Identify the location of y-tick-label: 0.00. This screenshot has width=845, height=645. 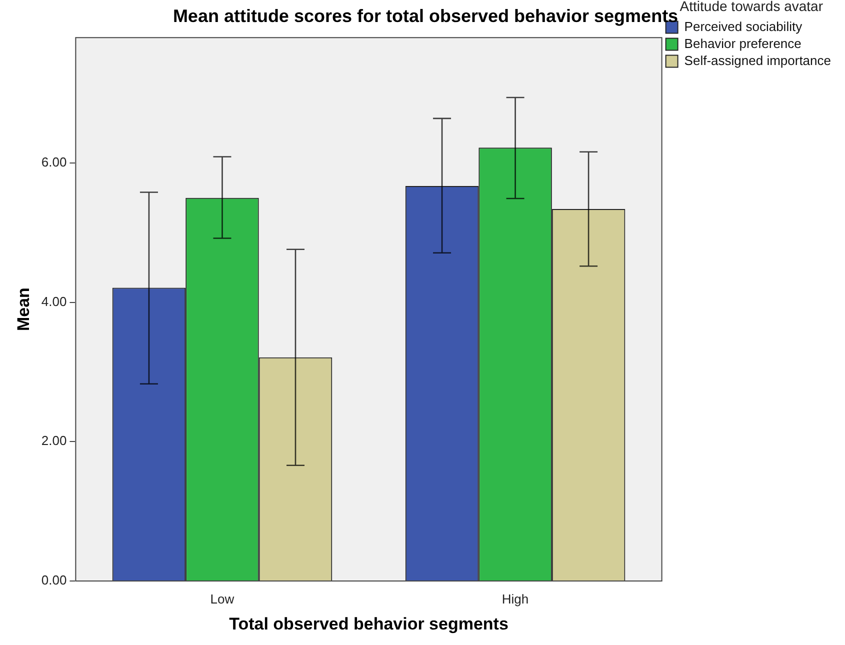
(54, 580).